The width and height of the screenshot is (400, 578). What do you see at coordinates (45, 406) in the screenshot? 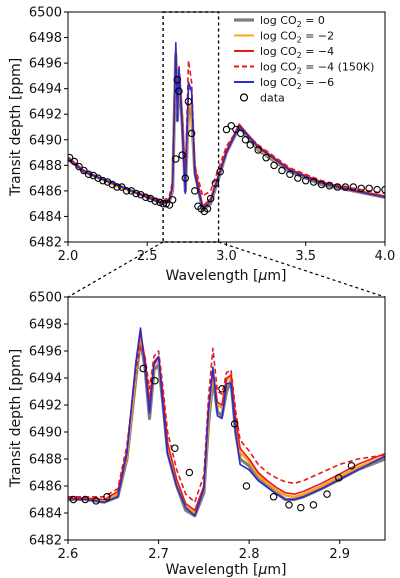
I see `bot-y-tick-label: 6492` at bounding box center [45, 406].